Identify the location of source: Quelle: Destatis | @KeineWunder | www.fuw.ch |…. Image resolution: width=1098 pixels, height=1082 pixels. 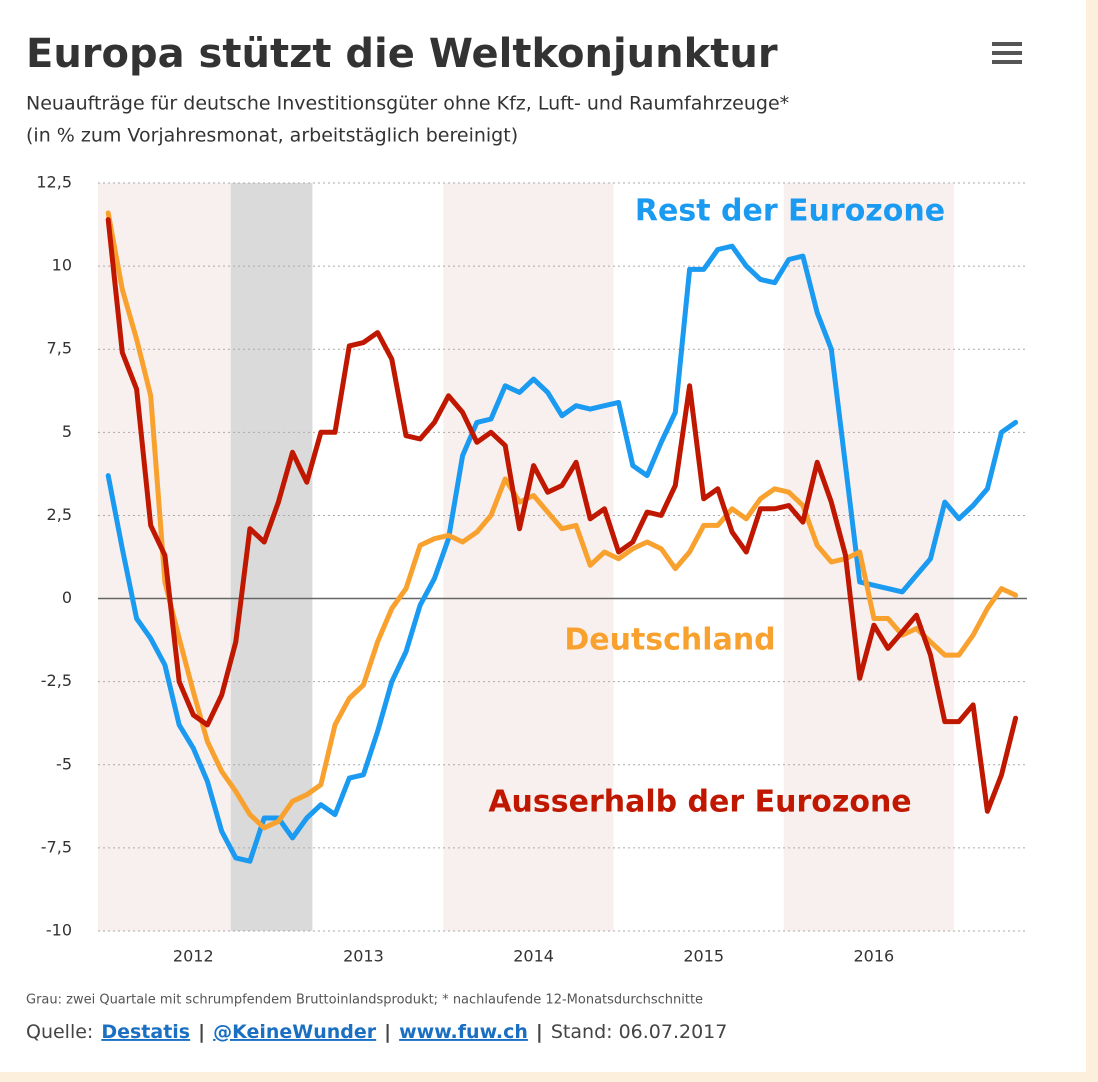
(376, 1032).